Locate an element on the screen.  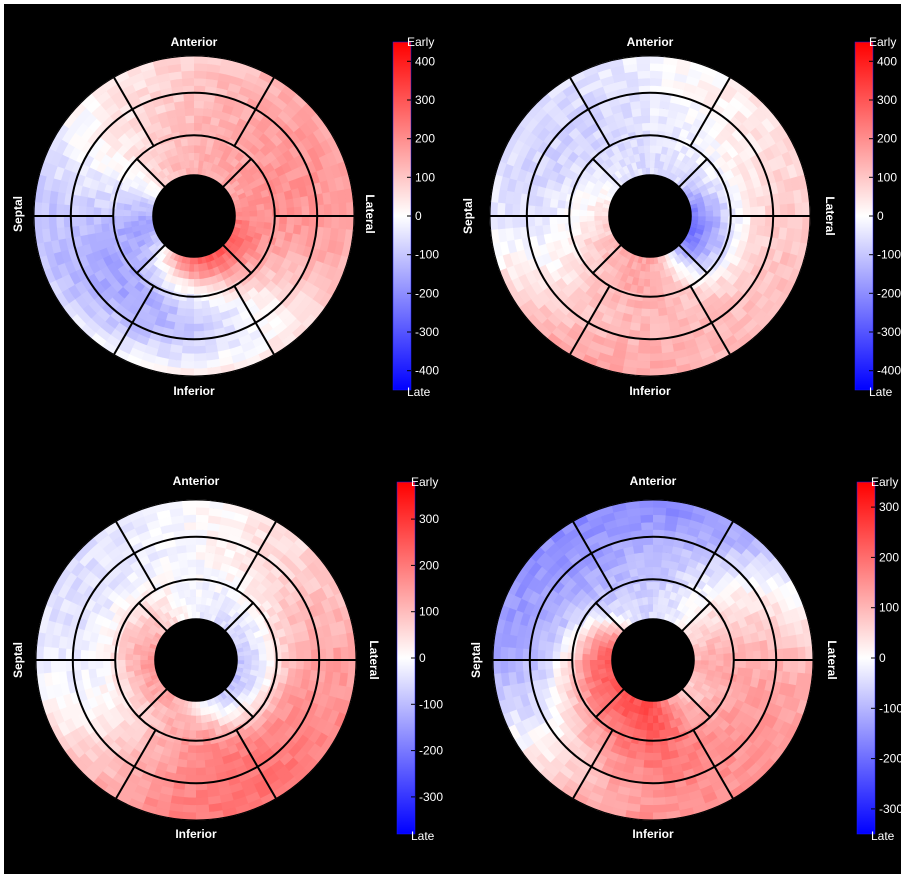
colorbar-tick-label: 200 is located at coordinates (887, 139).